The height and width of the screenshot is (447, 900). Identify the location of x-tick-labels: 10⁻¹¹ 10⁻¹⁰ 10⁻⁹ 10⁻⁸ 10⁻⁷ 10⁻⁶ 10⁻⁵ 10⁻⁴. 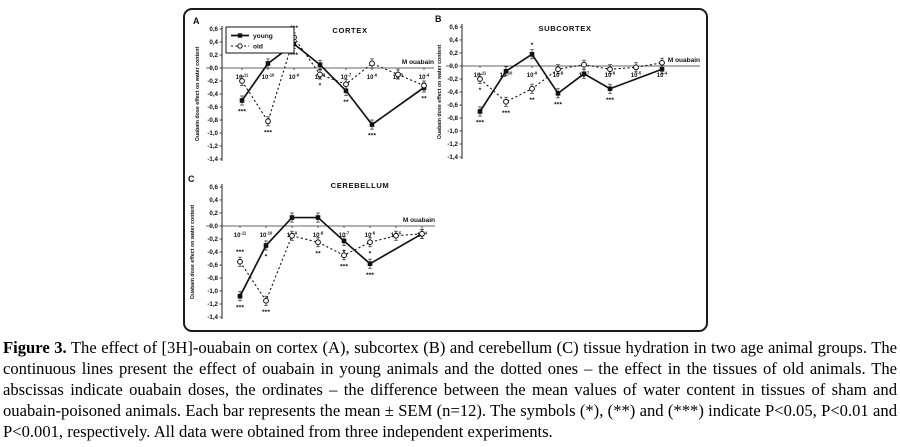
(333, 74).